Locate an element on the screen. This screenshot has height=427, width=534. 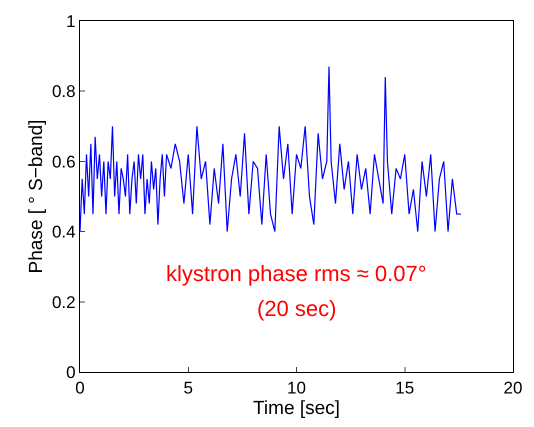
y-axis-title: Phase [ ° S−band] is located at coordinates (36, 197).